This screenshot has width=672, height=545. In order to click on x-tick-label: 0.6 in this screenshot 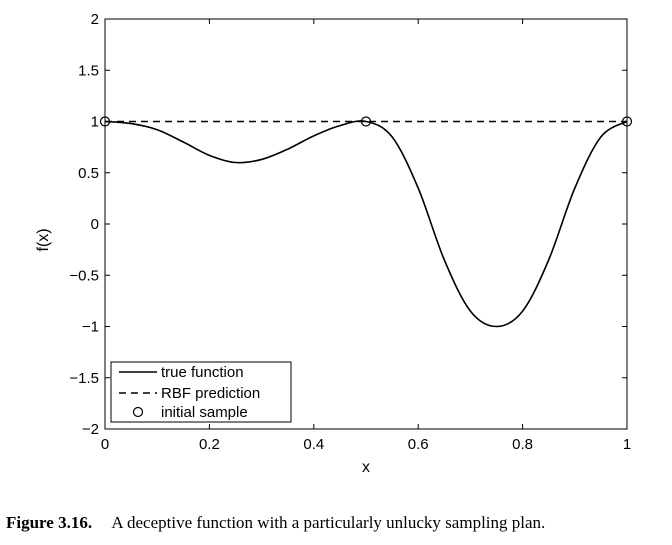, I will do `click(418, 444)`.